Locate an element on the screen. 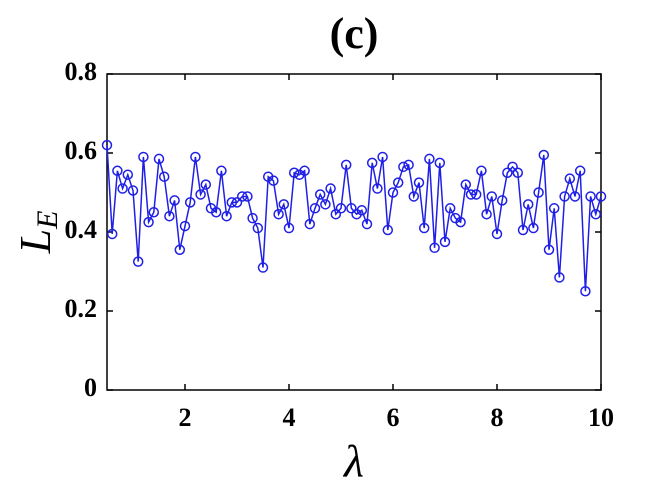 This screenshot has width=664, height=498. x-axis-label: λ is located at coordinates (353, 461).